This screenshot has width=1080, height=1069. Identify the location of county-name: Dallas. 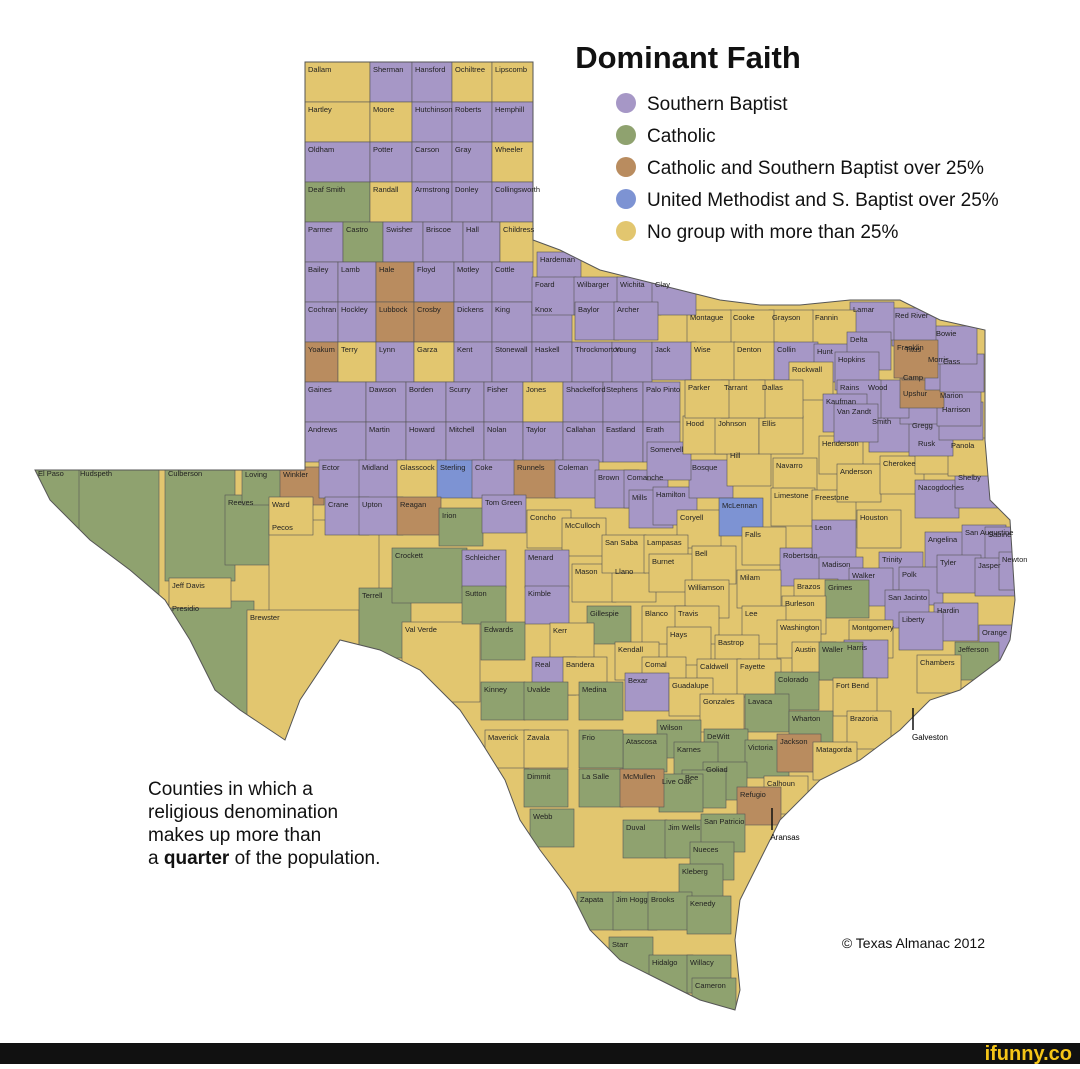
(772, 387).